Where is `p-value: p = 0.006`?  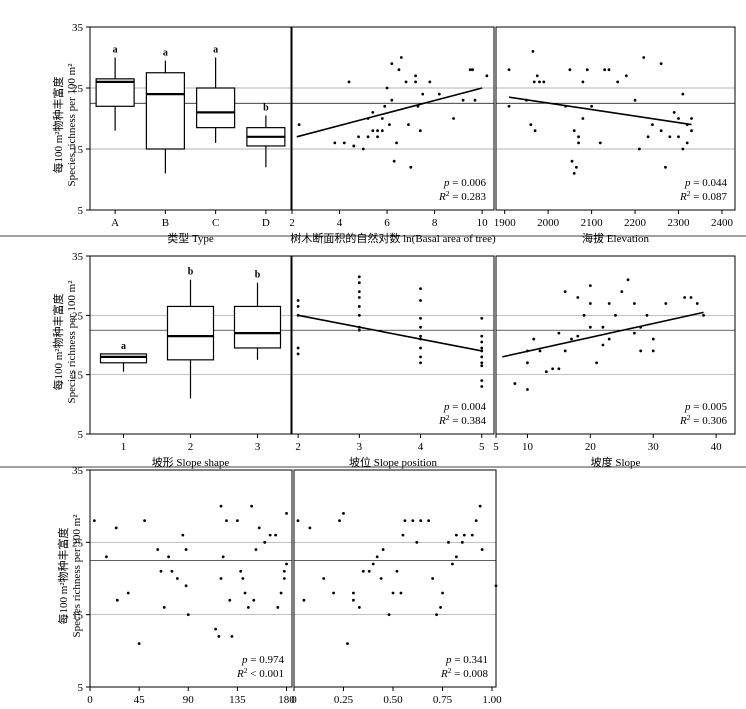
p-value: p = 0.006 is located at coordinates (464, 183).